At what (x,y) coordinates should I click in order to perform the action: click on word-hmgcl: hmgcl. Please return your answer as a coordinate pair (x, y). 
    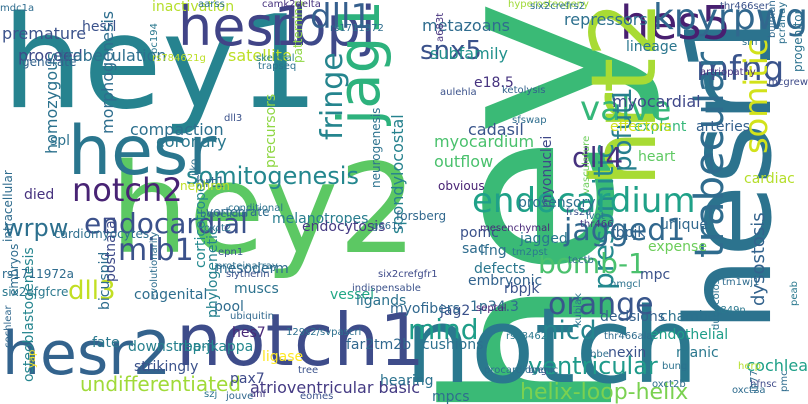
    Looking at the image, I should click on (625, 284).